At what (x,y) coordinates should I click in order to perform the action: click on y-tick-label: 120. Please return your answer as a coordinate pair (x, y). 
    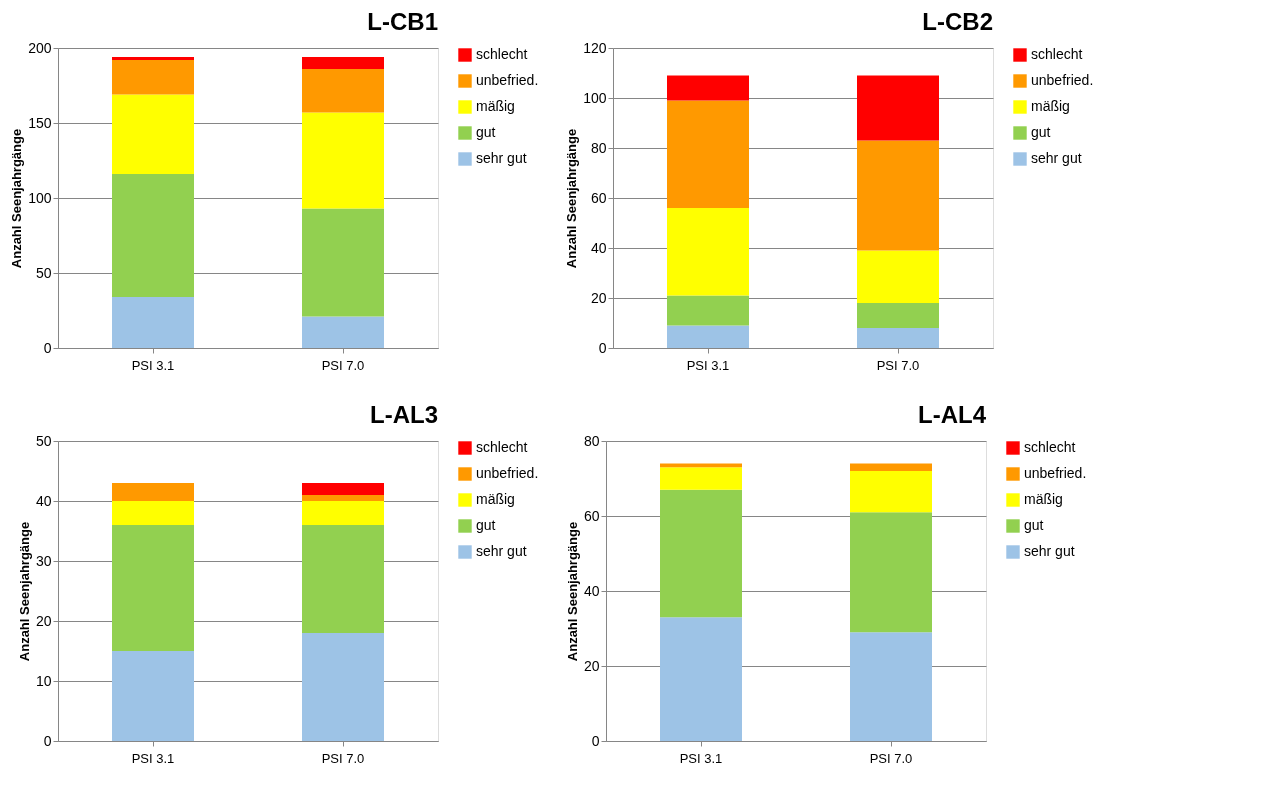
    Looking at the image, I should click on (595, 47).